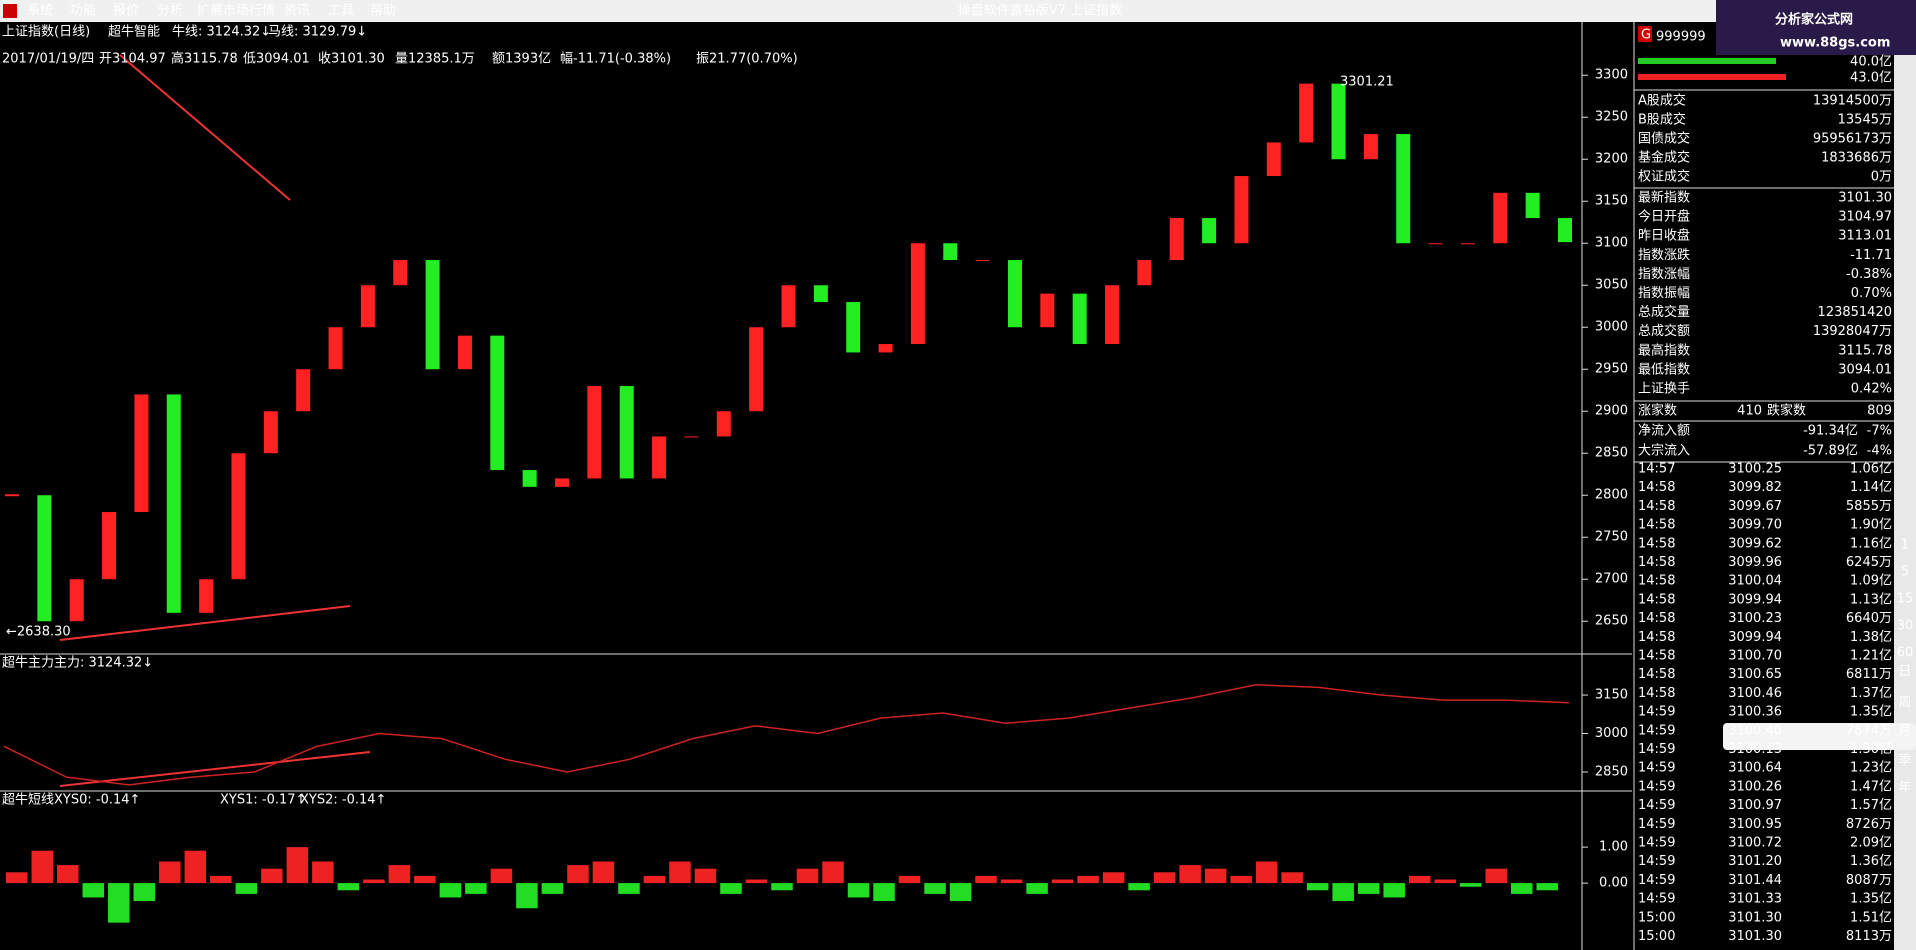 This screenshot has height=950, width=1916. What do you see at coordinates (1755, 656) in the screenshot?
I see `tick-price: 3100.70` at bounding box center [1755, 656].